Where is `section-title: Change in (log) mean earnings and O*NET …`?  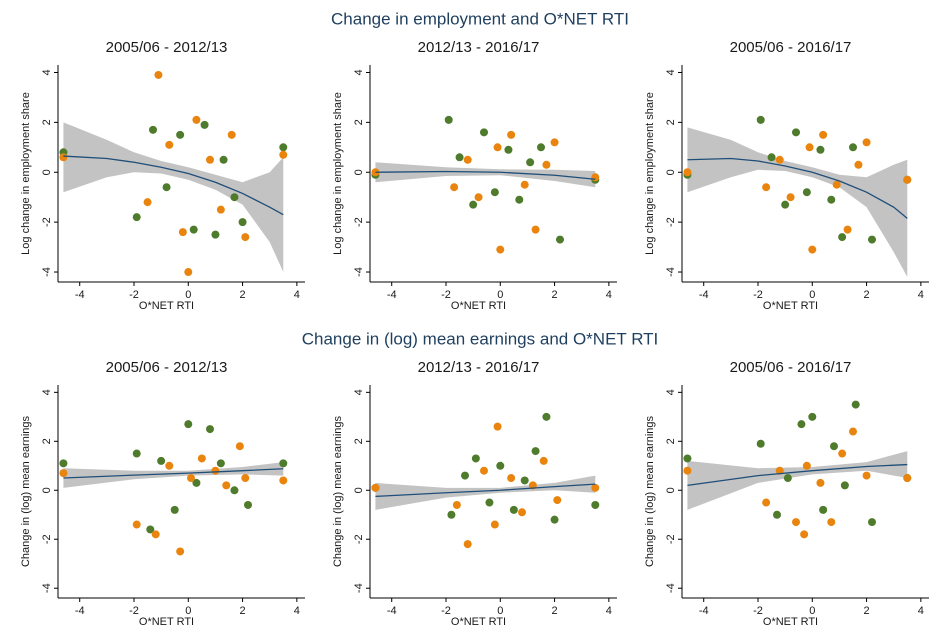
section-title: Change in (log) mean earnings and O*NET … is located at coordinates (480, 338).